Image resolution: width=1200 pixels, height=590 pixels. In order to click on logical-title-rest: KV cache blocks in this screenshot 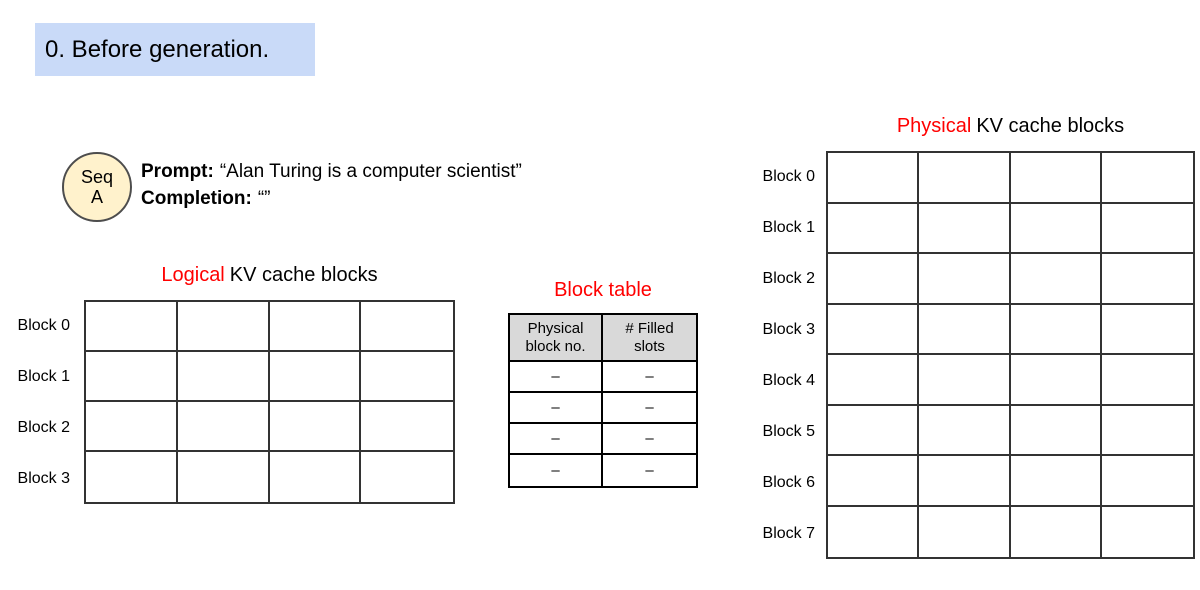, I will do `click(303, 275)`.